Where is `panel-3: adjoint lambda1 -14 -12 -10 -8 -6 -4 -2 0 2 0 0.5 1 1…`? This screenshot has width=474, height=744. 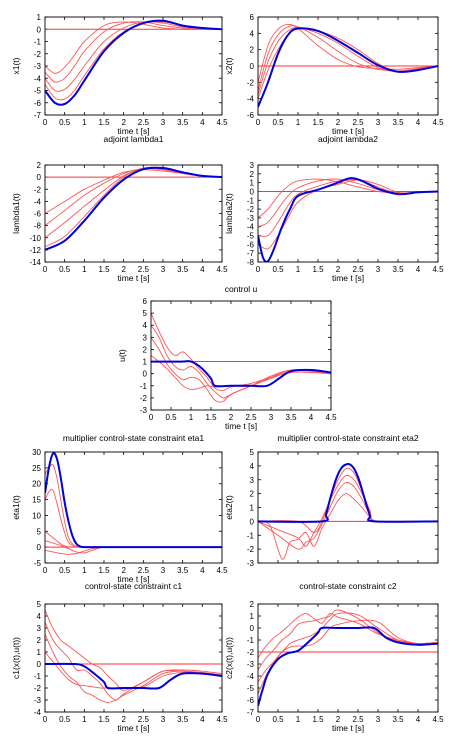 panel-3: adjoint lambda1 -14 -12 -10 -8 -6 -4 -2 0 2 0 0.5 1 1… is located at coordinates (119, 208).